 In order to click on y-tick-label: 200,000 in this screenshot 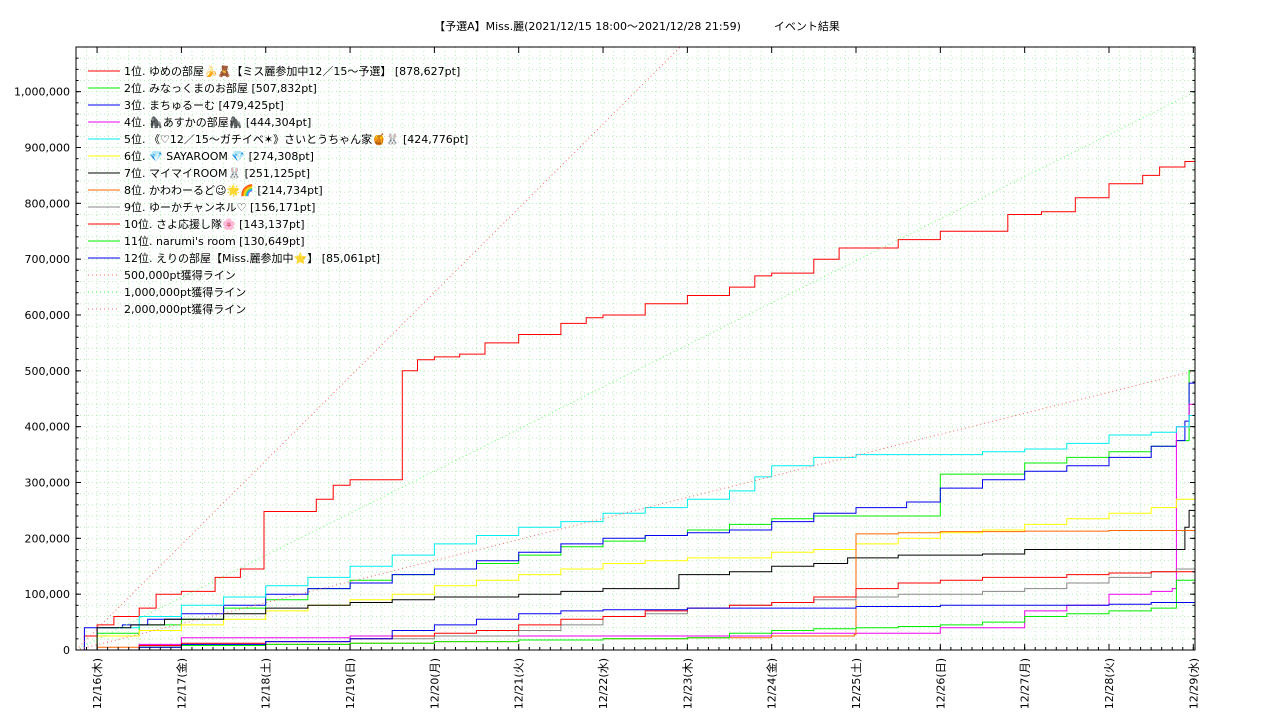, I will do `click(48, 538)`.